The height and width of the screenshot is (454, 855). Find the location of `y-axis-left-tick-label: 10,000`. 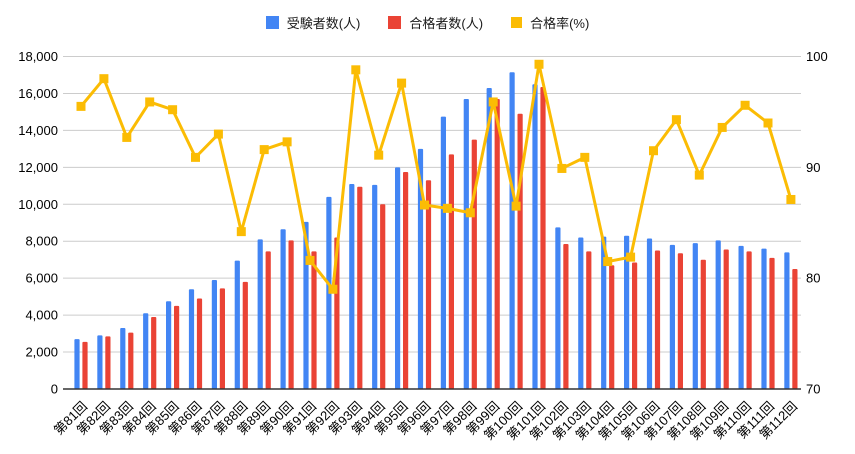

y-axis-left-tick-label: 10,000 is located at coordinates (38, 204).